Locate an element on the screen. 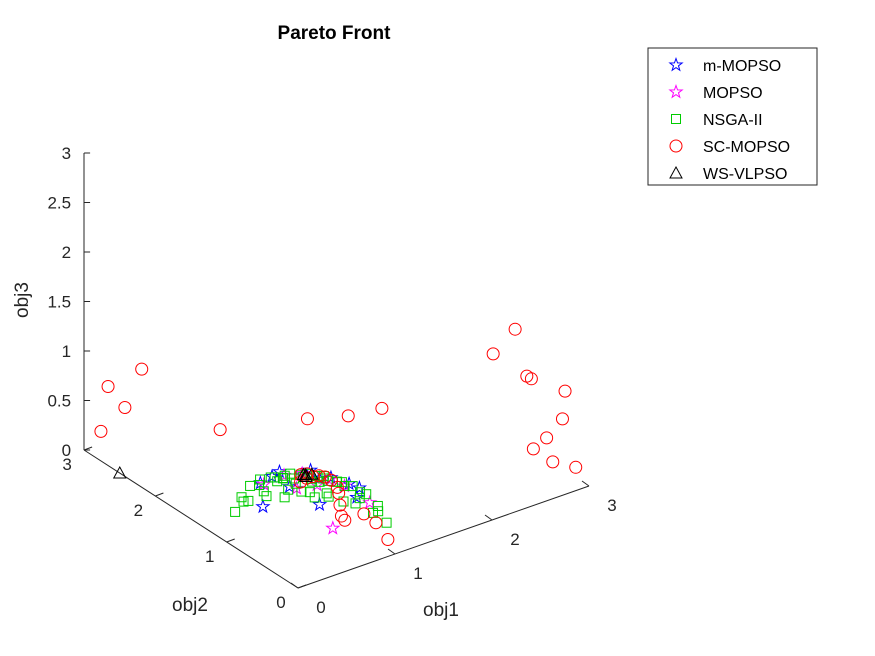 The height and width of the screenshot is (656, 875). chart-title: Pareto Front is located at coordinates (335, 33).